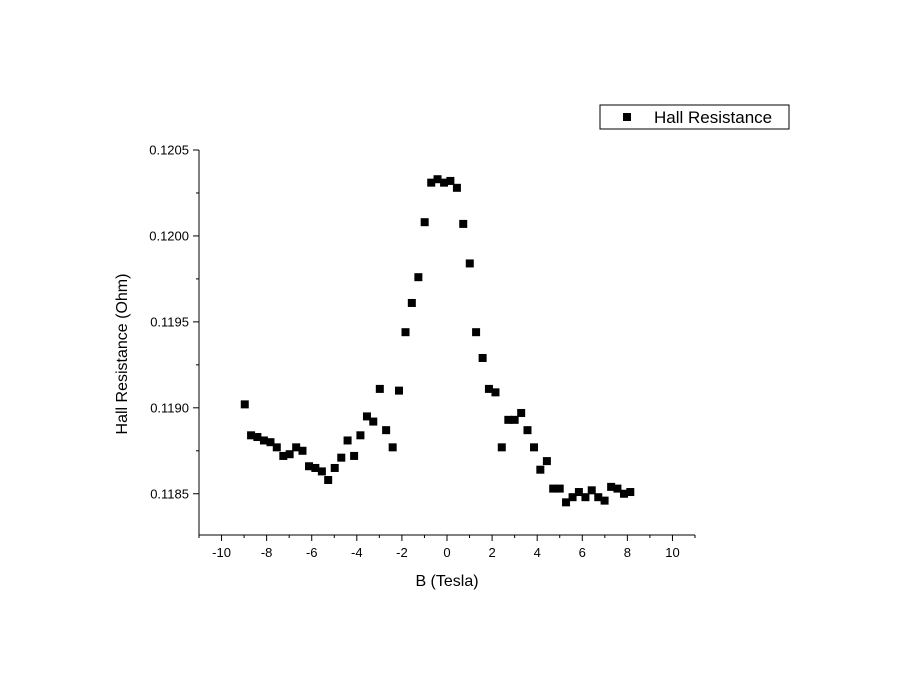 This screenshot has width=900, height=696. I want to click on legend-entry-hall-resistance: Hall Resistance, so click(713, 117).